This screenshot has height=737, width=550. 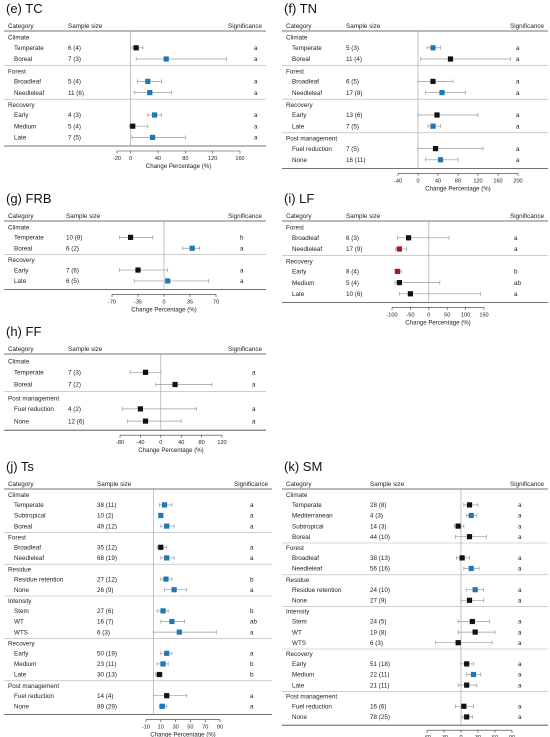 What do you see at coordinates (112, 302) in the screenshot?
I see `x-tick-label: -70` at bounding box center [112, 302].